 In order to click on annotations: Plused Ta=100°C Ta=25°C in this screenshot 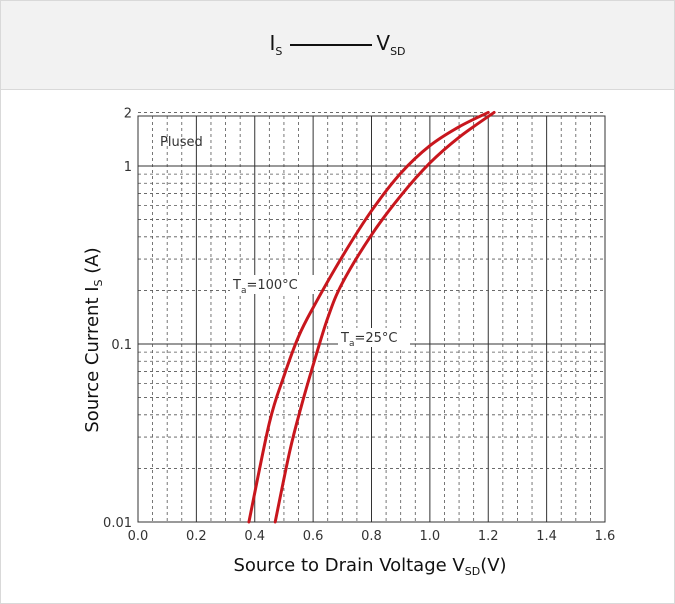, I will do `click(285, 242)`.